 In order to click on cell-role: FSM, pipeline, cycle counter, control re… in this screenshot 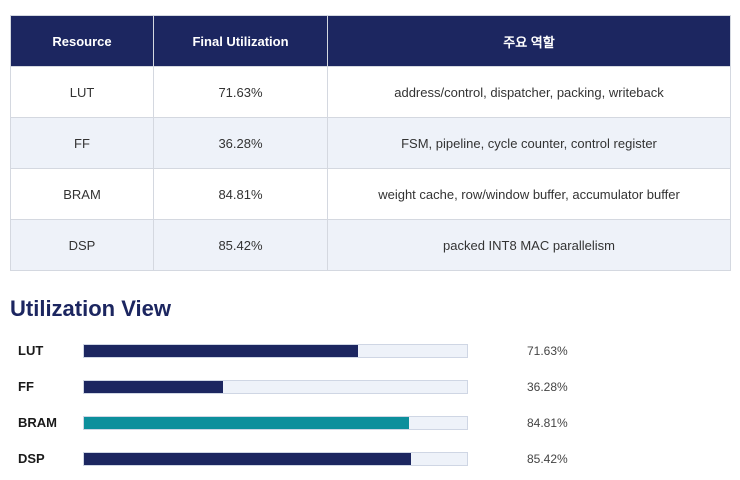, I will do `click(529, 143)`.